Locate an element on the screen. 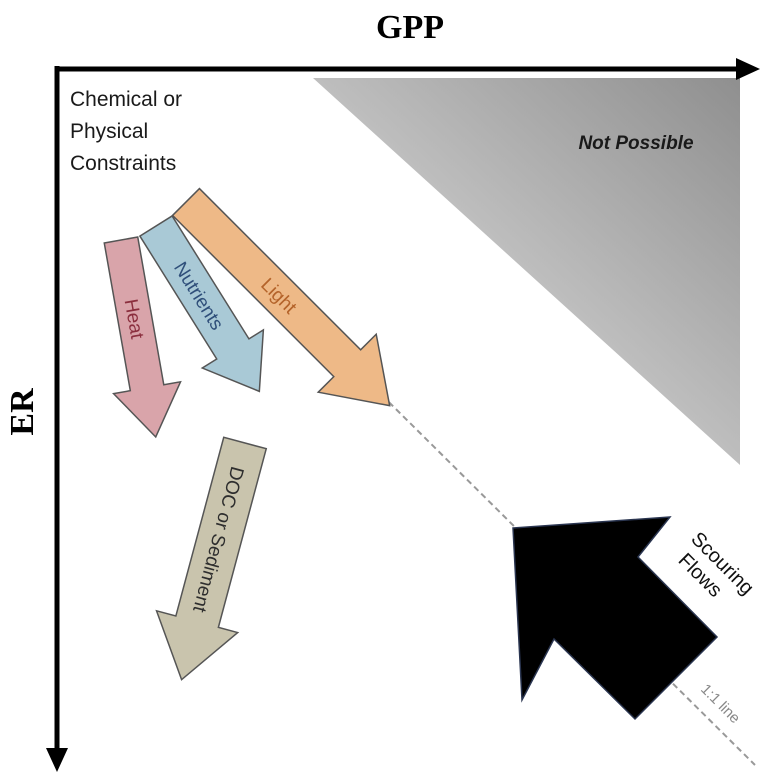 The image size is (768, 784). doc-arrow: DOC or Sediment is located at coordinates (211, 558).